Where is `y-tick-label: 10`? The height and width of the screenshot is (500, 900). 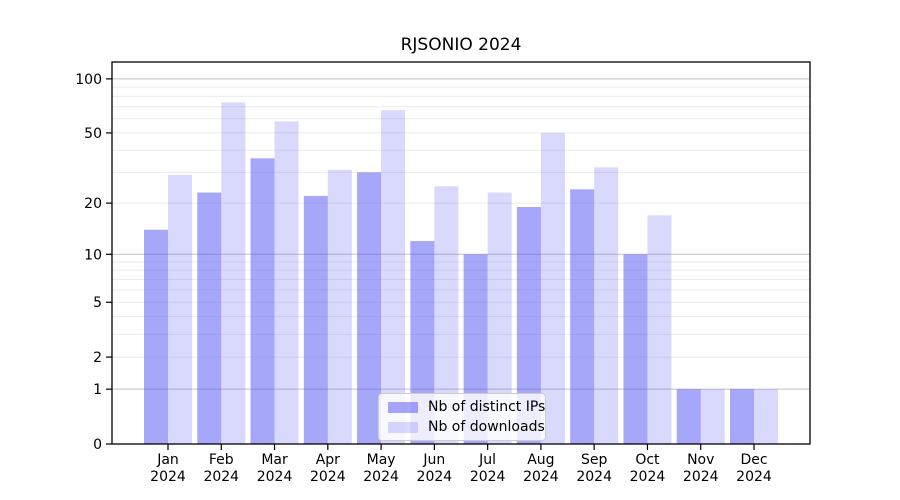 y-tick-label: 10 is located at coordinates (93, 255).